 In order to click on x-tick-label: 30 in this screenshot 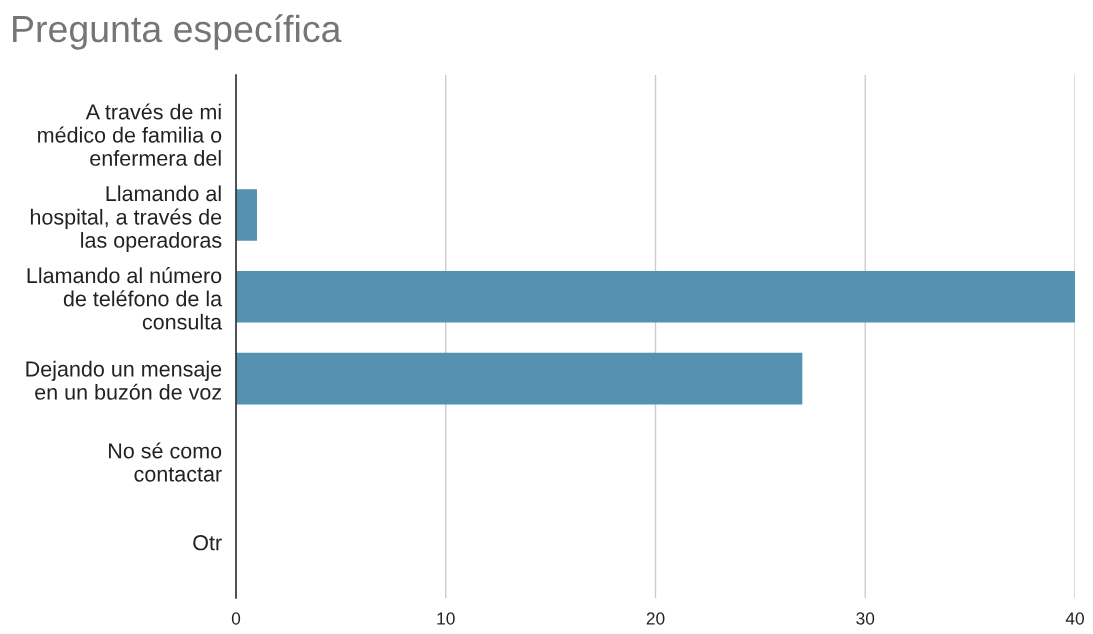, I will do `click(865, 618)`.